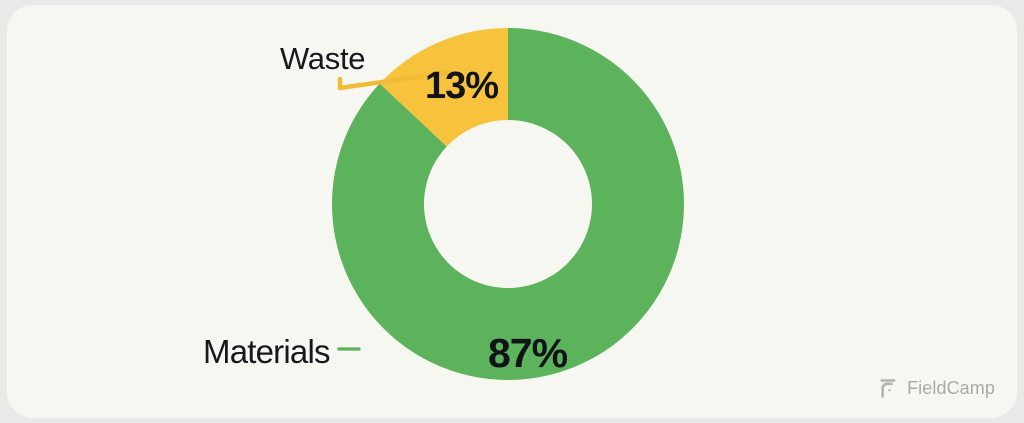 This screenshot has width=1024, height=423. I want to click on materials-label: Materials, so click(266, 351).